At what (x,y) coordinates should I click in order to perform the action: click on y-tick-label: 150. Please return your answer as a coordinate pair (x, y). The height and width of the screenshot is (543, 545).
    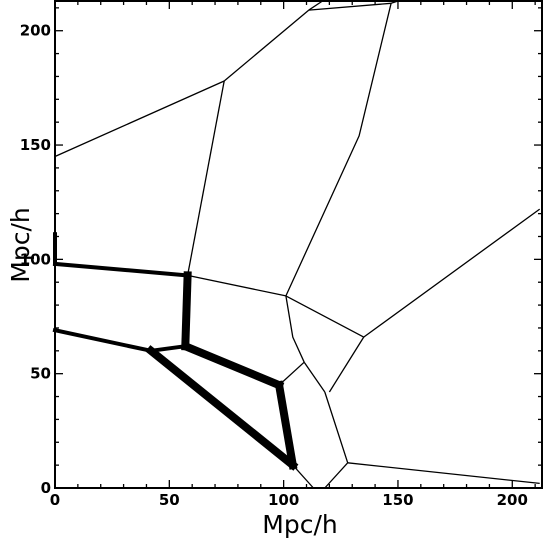
    Looking at the image, I should click on (35, 145).